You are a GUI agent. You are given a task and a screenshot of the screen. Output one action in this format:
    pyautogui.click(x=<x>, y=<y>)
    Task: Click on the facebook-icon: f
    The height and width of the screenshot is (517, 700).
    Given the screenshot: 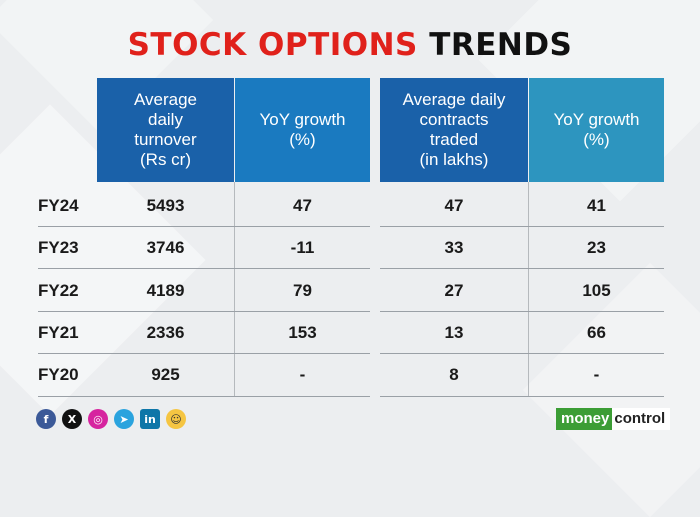 What is the action you would take?
    pyautogui.click(x=46, y=419)
    